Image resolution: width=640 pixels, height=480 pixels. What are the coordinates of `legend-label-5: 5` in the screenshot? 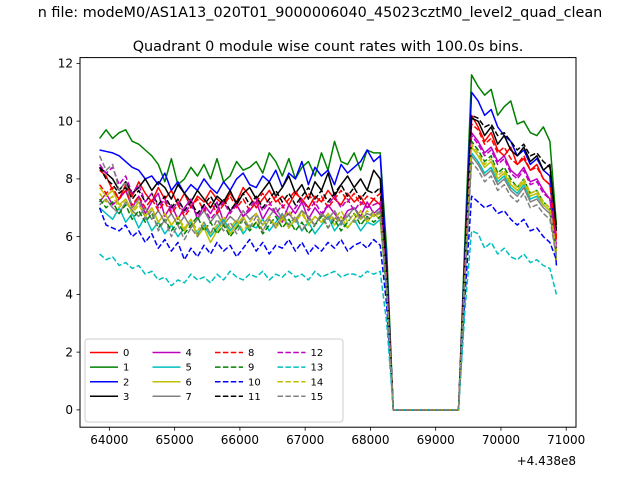 It's located at (189, 368).